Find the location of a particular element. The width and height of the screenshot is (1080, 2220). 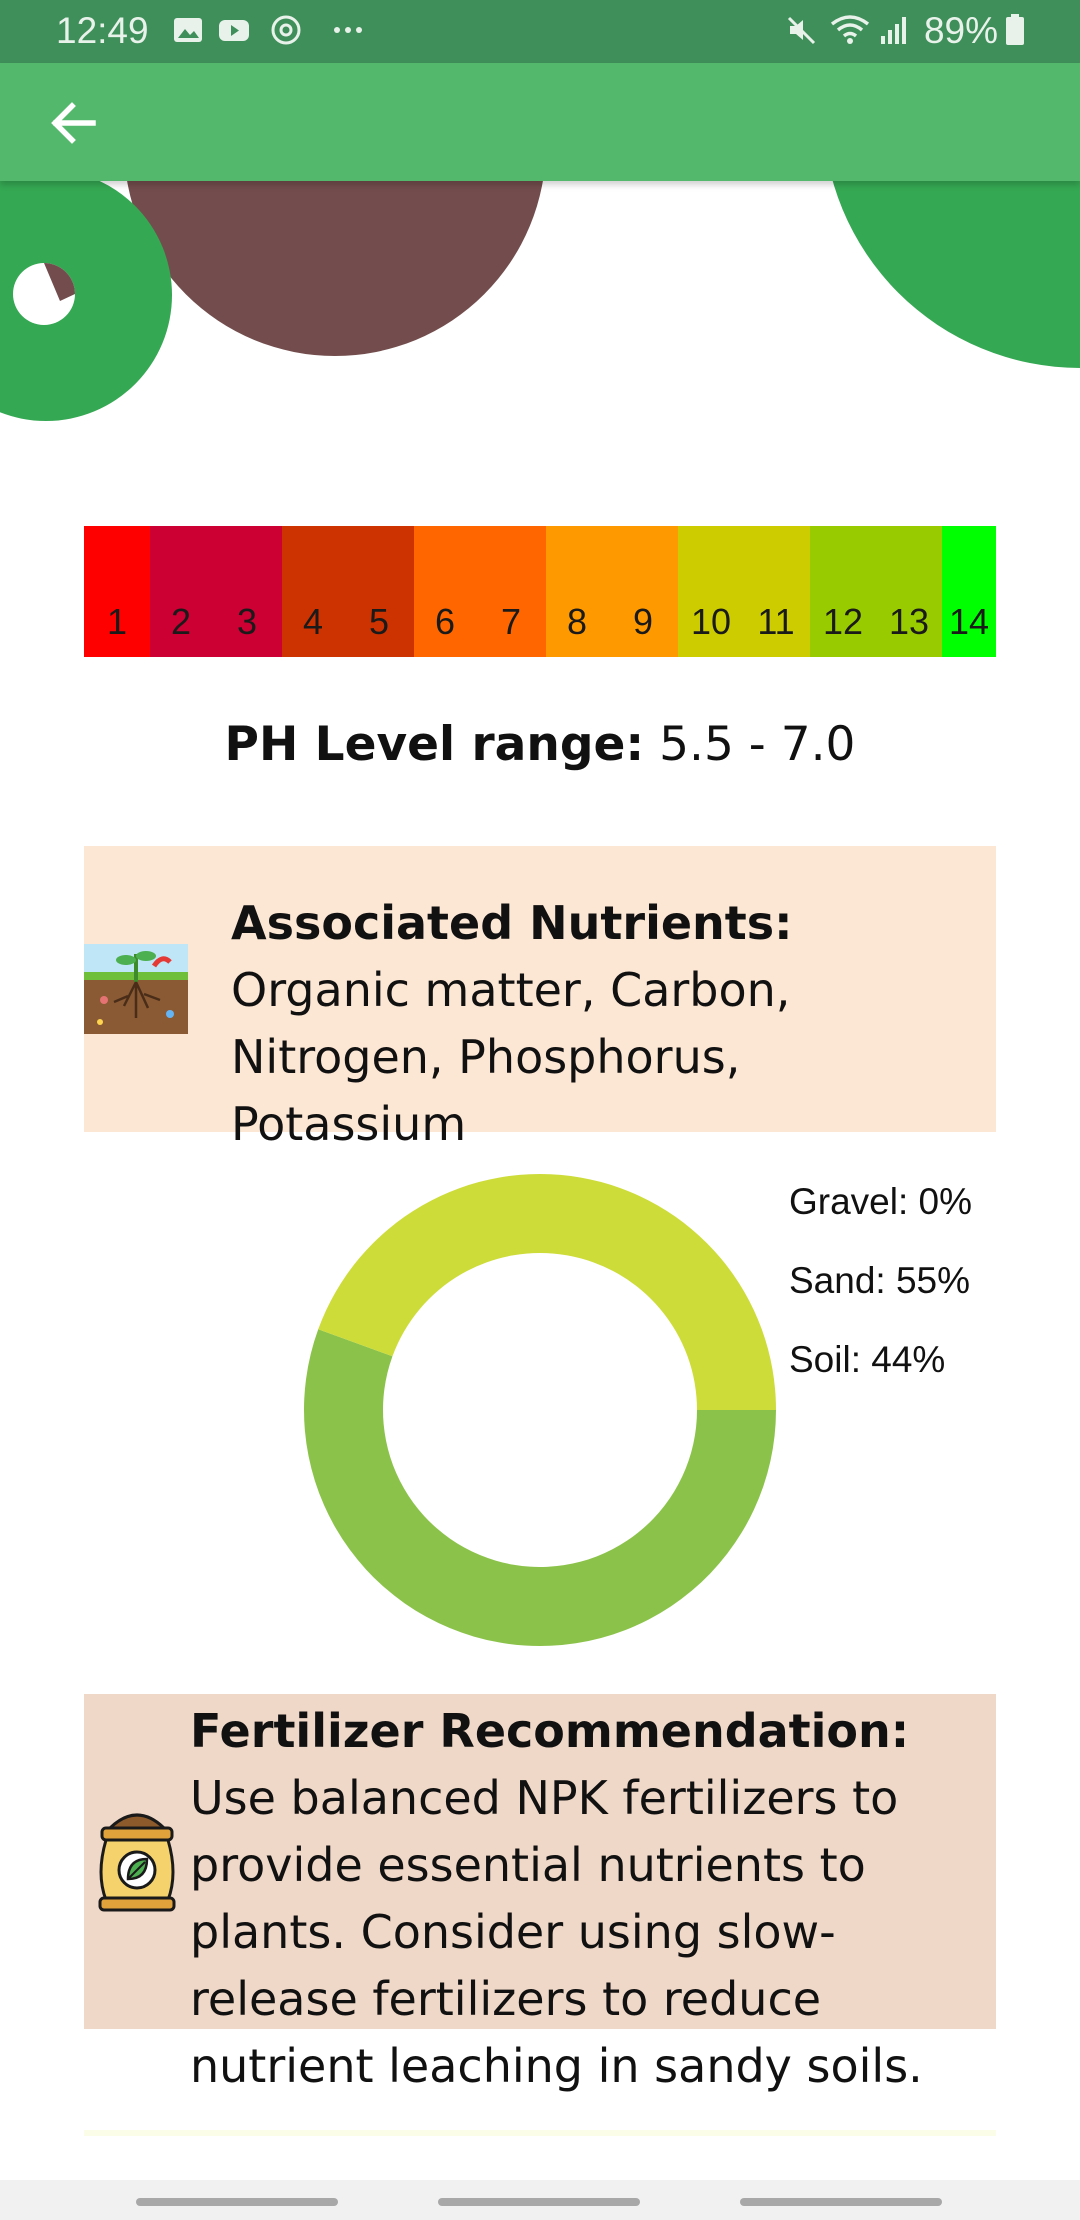

battery-percent: 89% is located at coordinates (960, 30).